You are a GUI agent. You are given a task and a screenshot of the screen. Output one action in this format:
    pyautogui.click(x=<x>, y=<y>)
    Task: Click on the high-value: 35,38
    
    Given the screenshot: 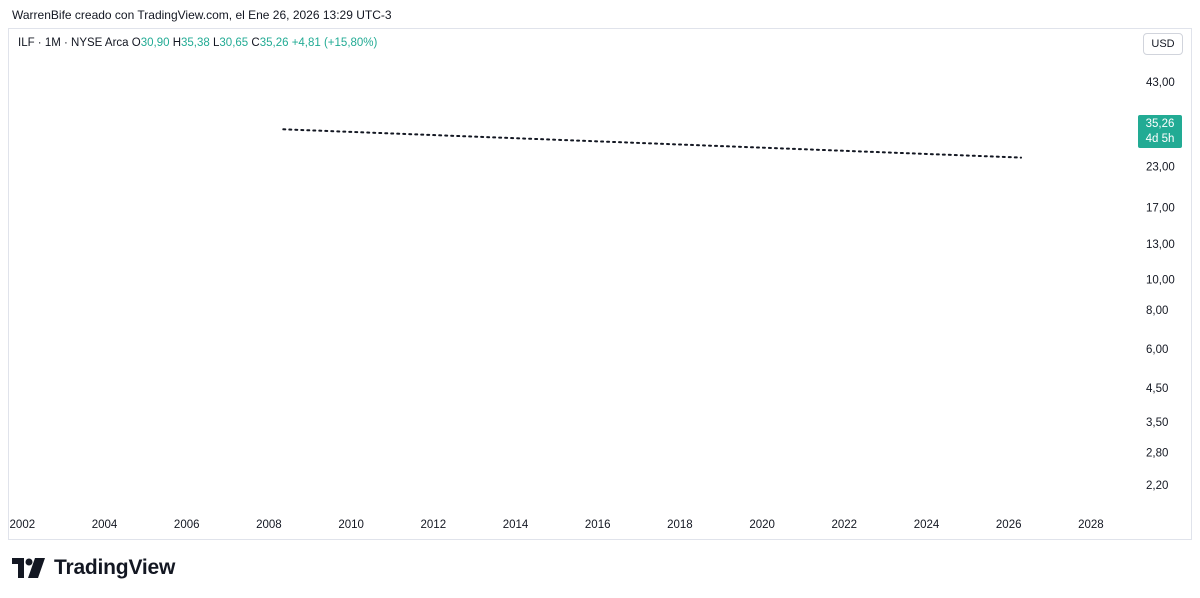 What is the action you would take?
    pyautogui.click(x=195, y=43)
    